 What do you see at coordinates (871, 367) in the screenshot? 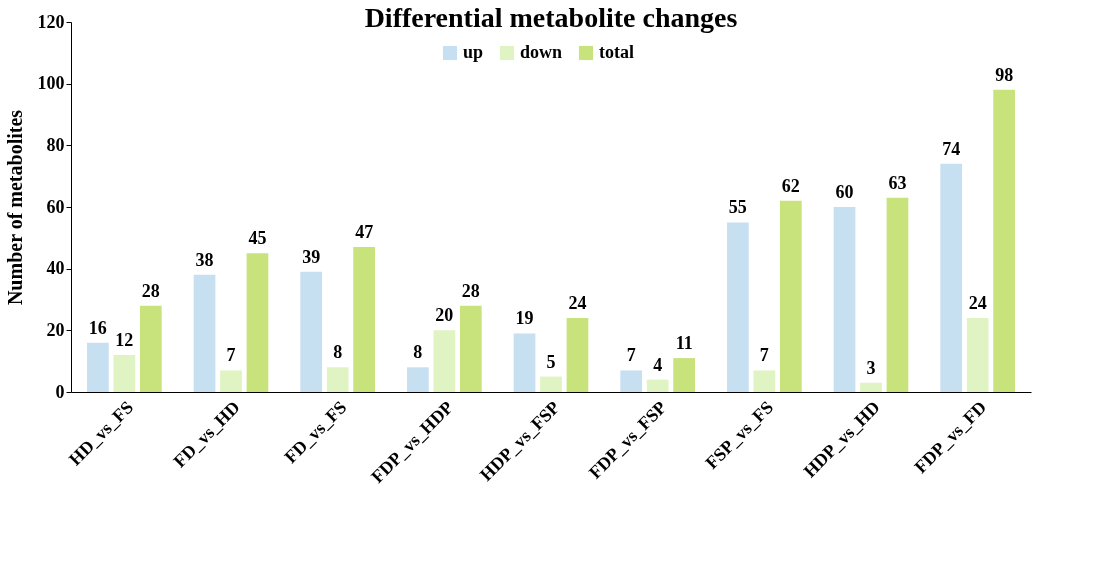
I see `data-label: 3` at bounding box center [871, 367].